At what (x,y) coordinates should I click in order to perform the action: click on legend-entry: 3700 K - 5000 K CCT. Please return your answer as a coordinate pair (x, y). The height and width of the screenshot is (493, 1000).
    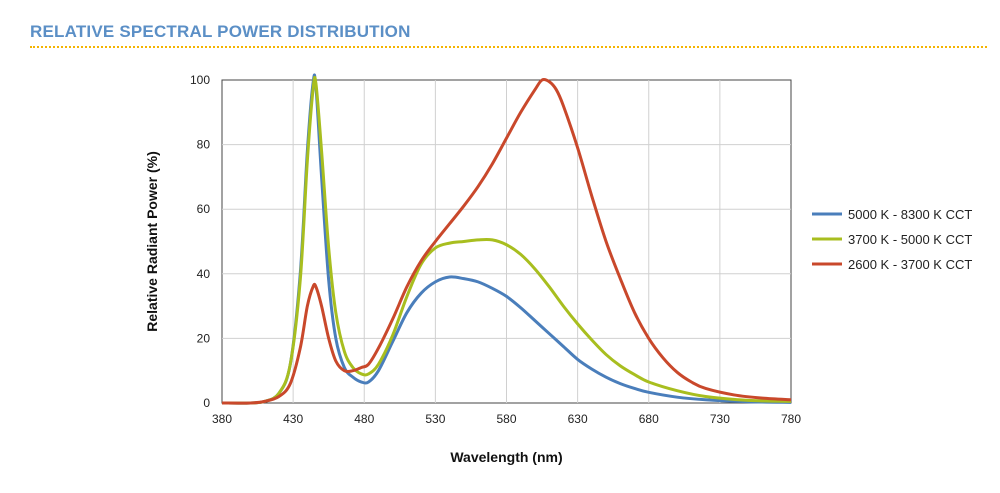
    Looking at the image, I should click on (910, 239).